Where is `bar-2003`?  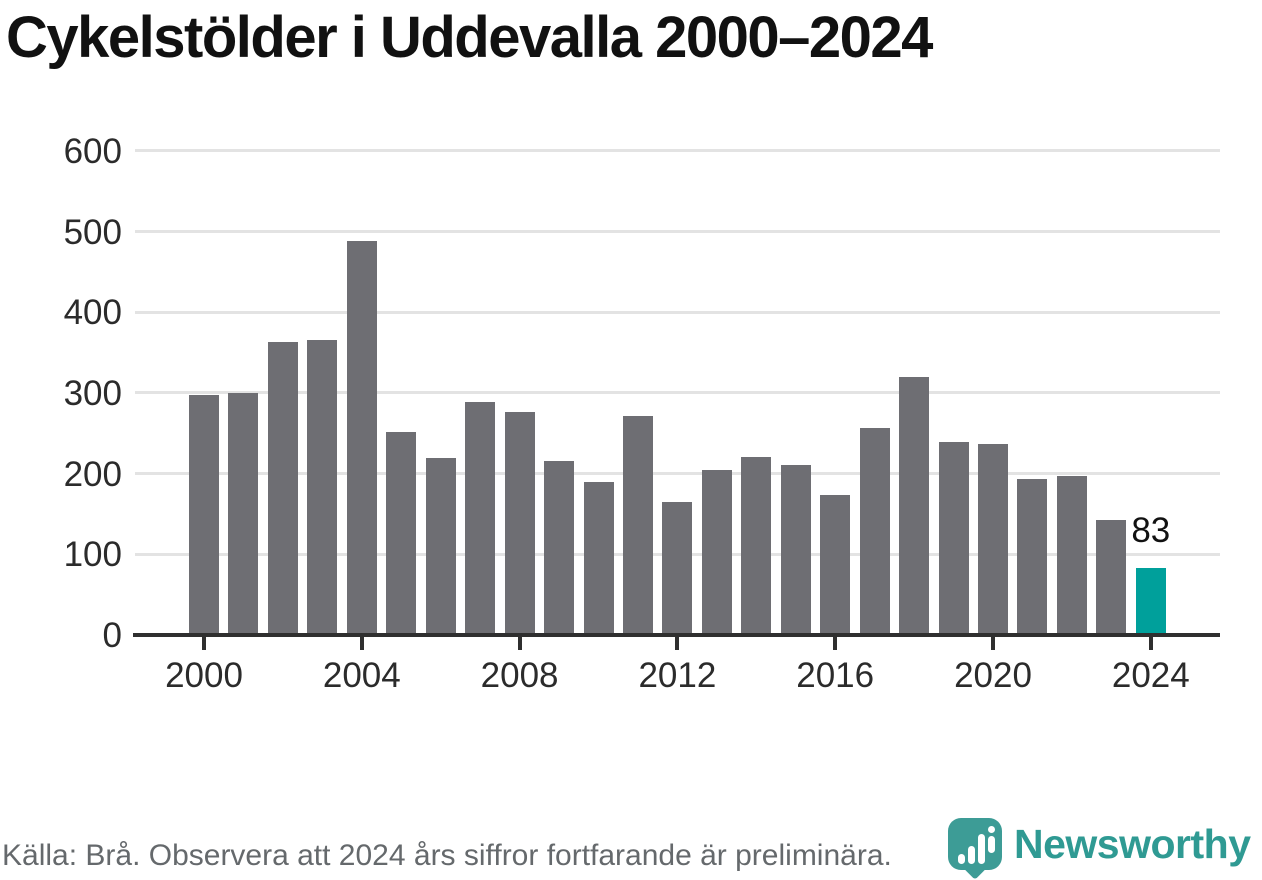
bar-2003 is located at coordinates (322, 487).